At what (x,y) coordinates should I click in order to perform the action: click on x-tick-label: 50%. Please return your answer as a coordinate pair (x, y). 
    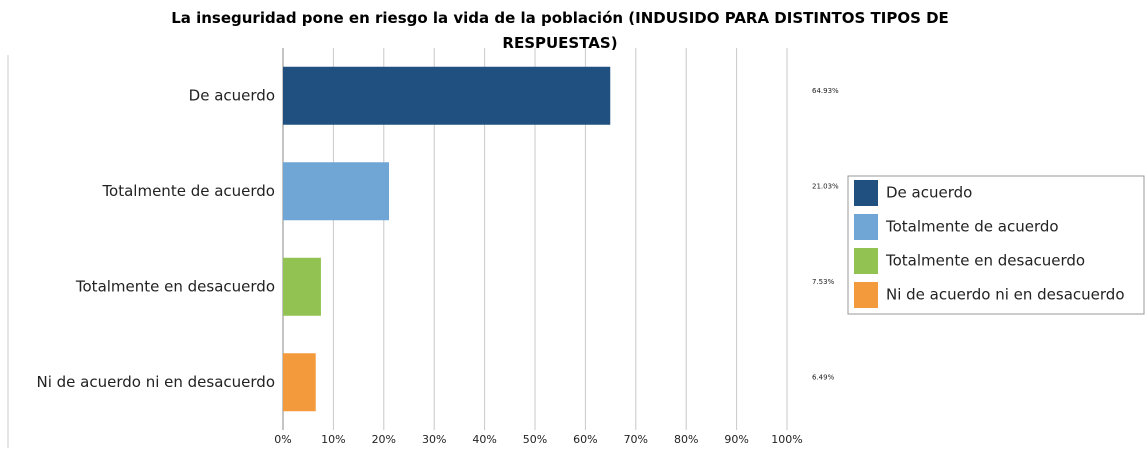
    Looking at the image, I should click on (535, 439).